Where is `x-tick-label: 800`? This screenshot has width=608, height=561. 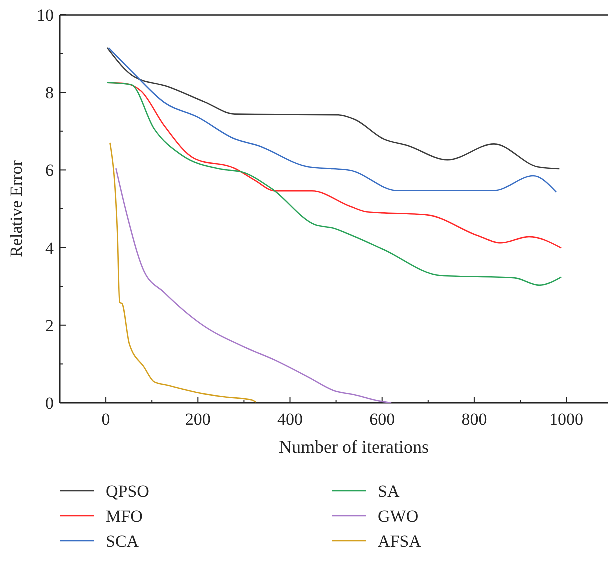 x-tick-label: 800 is located at coordinates (475, 419).